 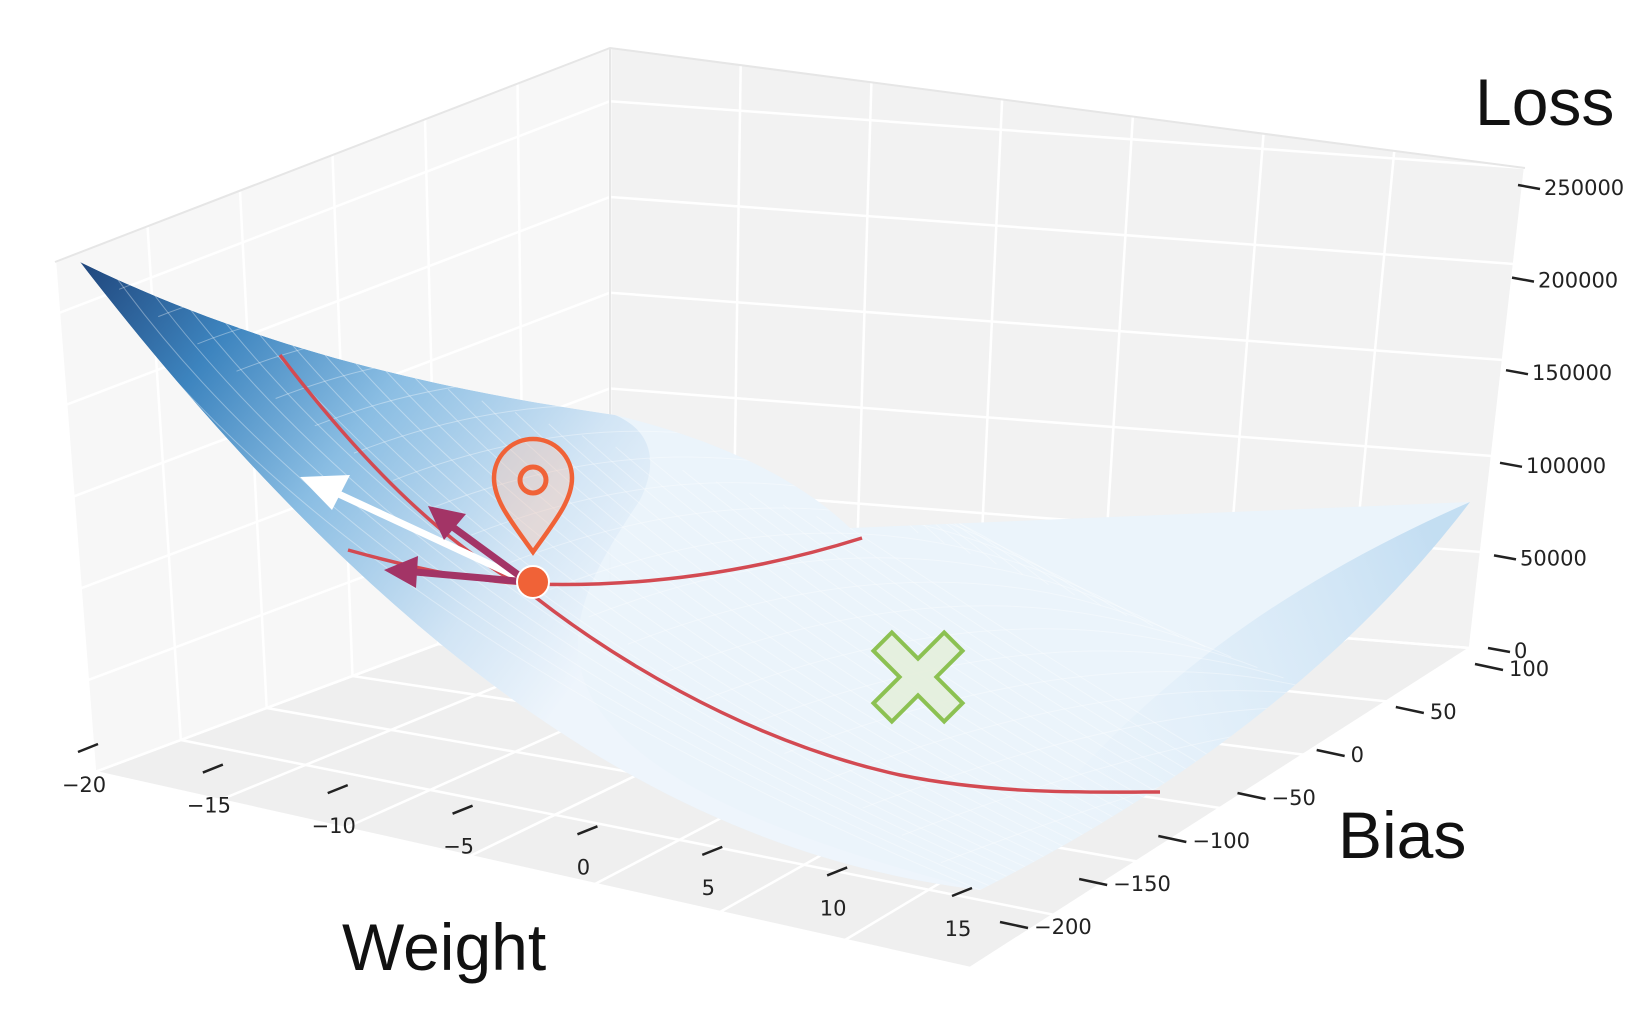 What do you see at coordinates (447, 523) in the screenshot?
I see `partial-gradient-arrow-weight-head` at bounding box center [447, 523].